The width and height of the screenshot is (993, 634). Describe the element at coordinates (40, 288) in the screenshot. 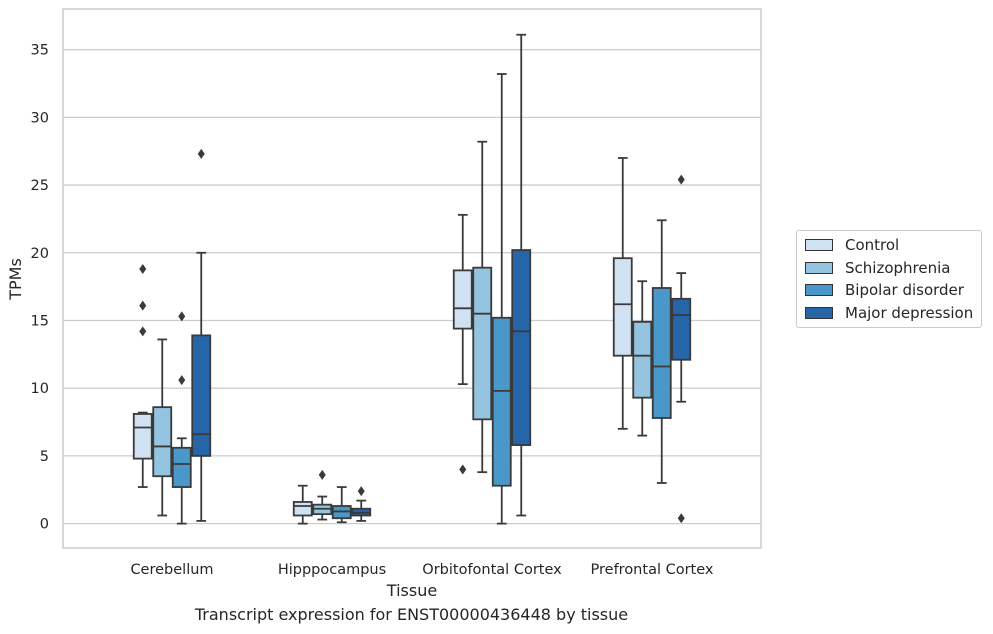

I see `y-tick-labels: 0 5 10 15 20 25 30 35` at that location.